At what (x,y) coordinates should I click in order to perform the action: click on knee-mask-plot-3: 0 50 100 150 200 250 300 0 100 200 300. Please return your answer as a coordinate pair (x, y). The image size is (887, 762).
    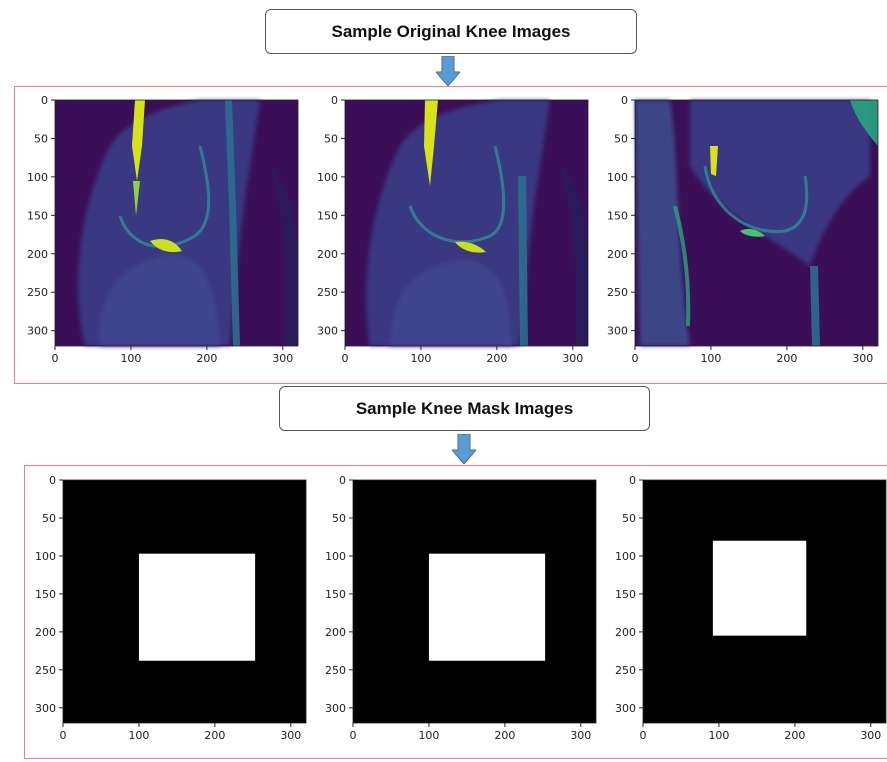
    Looking at the image, I should click on (751, 608).